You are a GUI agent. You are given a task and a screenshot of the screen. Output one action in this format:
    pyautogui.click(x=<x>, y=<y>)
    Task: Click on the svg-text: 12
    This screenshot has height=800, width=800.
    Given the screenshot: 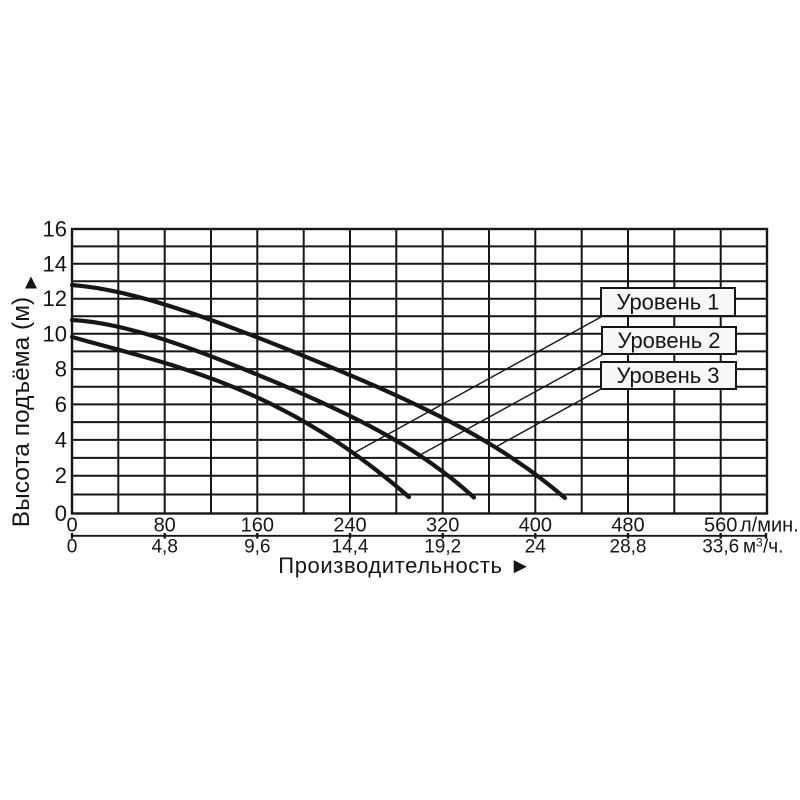 What is the action you would take?
    pyautogui.click(x=55, y=298)
    